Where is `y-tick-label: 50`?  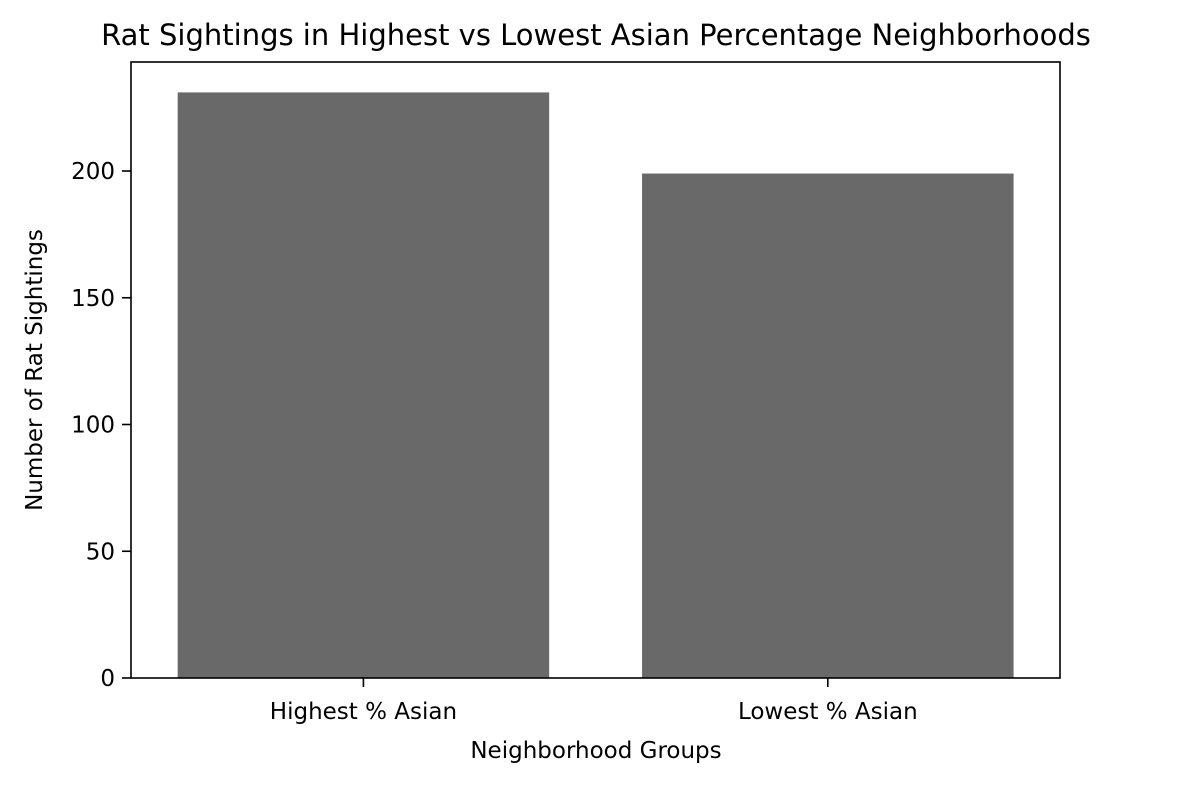 y-tick-label: 50 is located at coordinates (100, 552).